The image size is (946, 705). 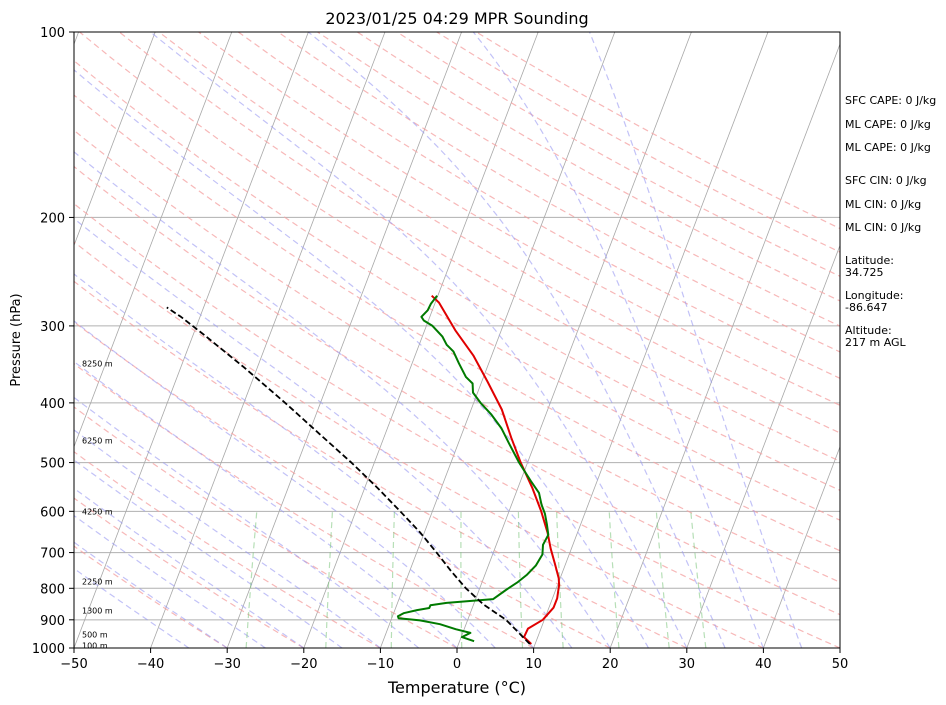 I want to click on longitude-label: Longitude:, so click(x=874, y=295).